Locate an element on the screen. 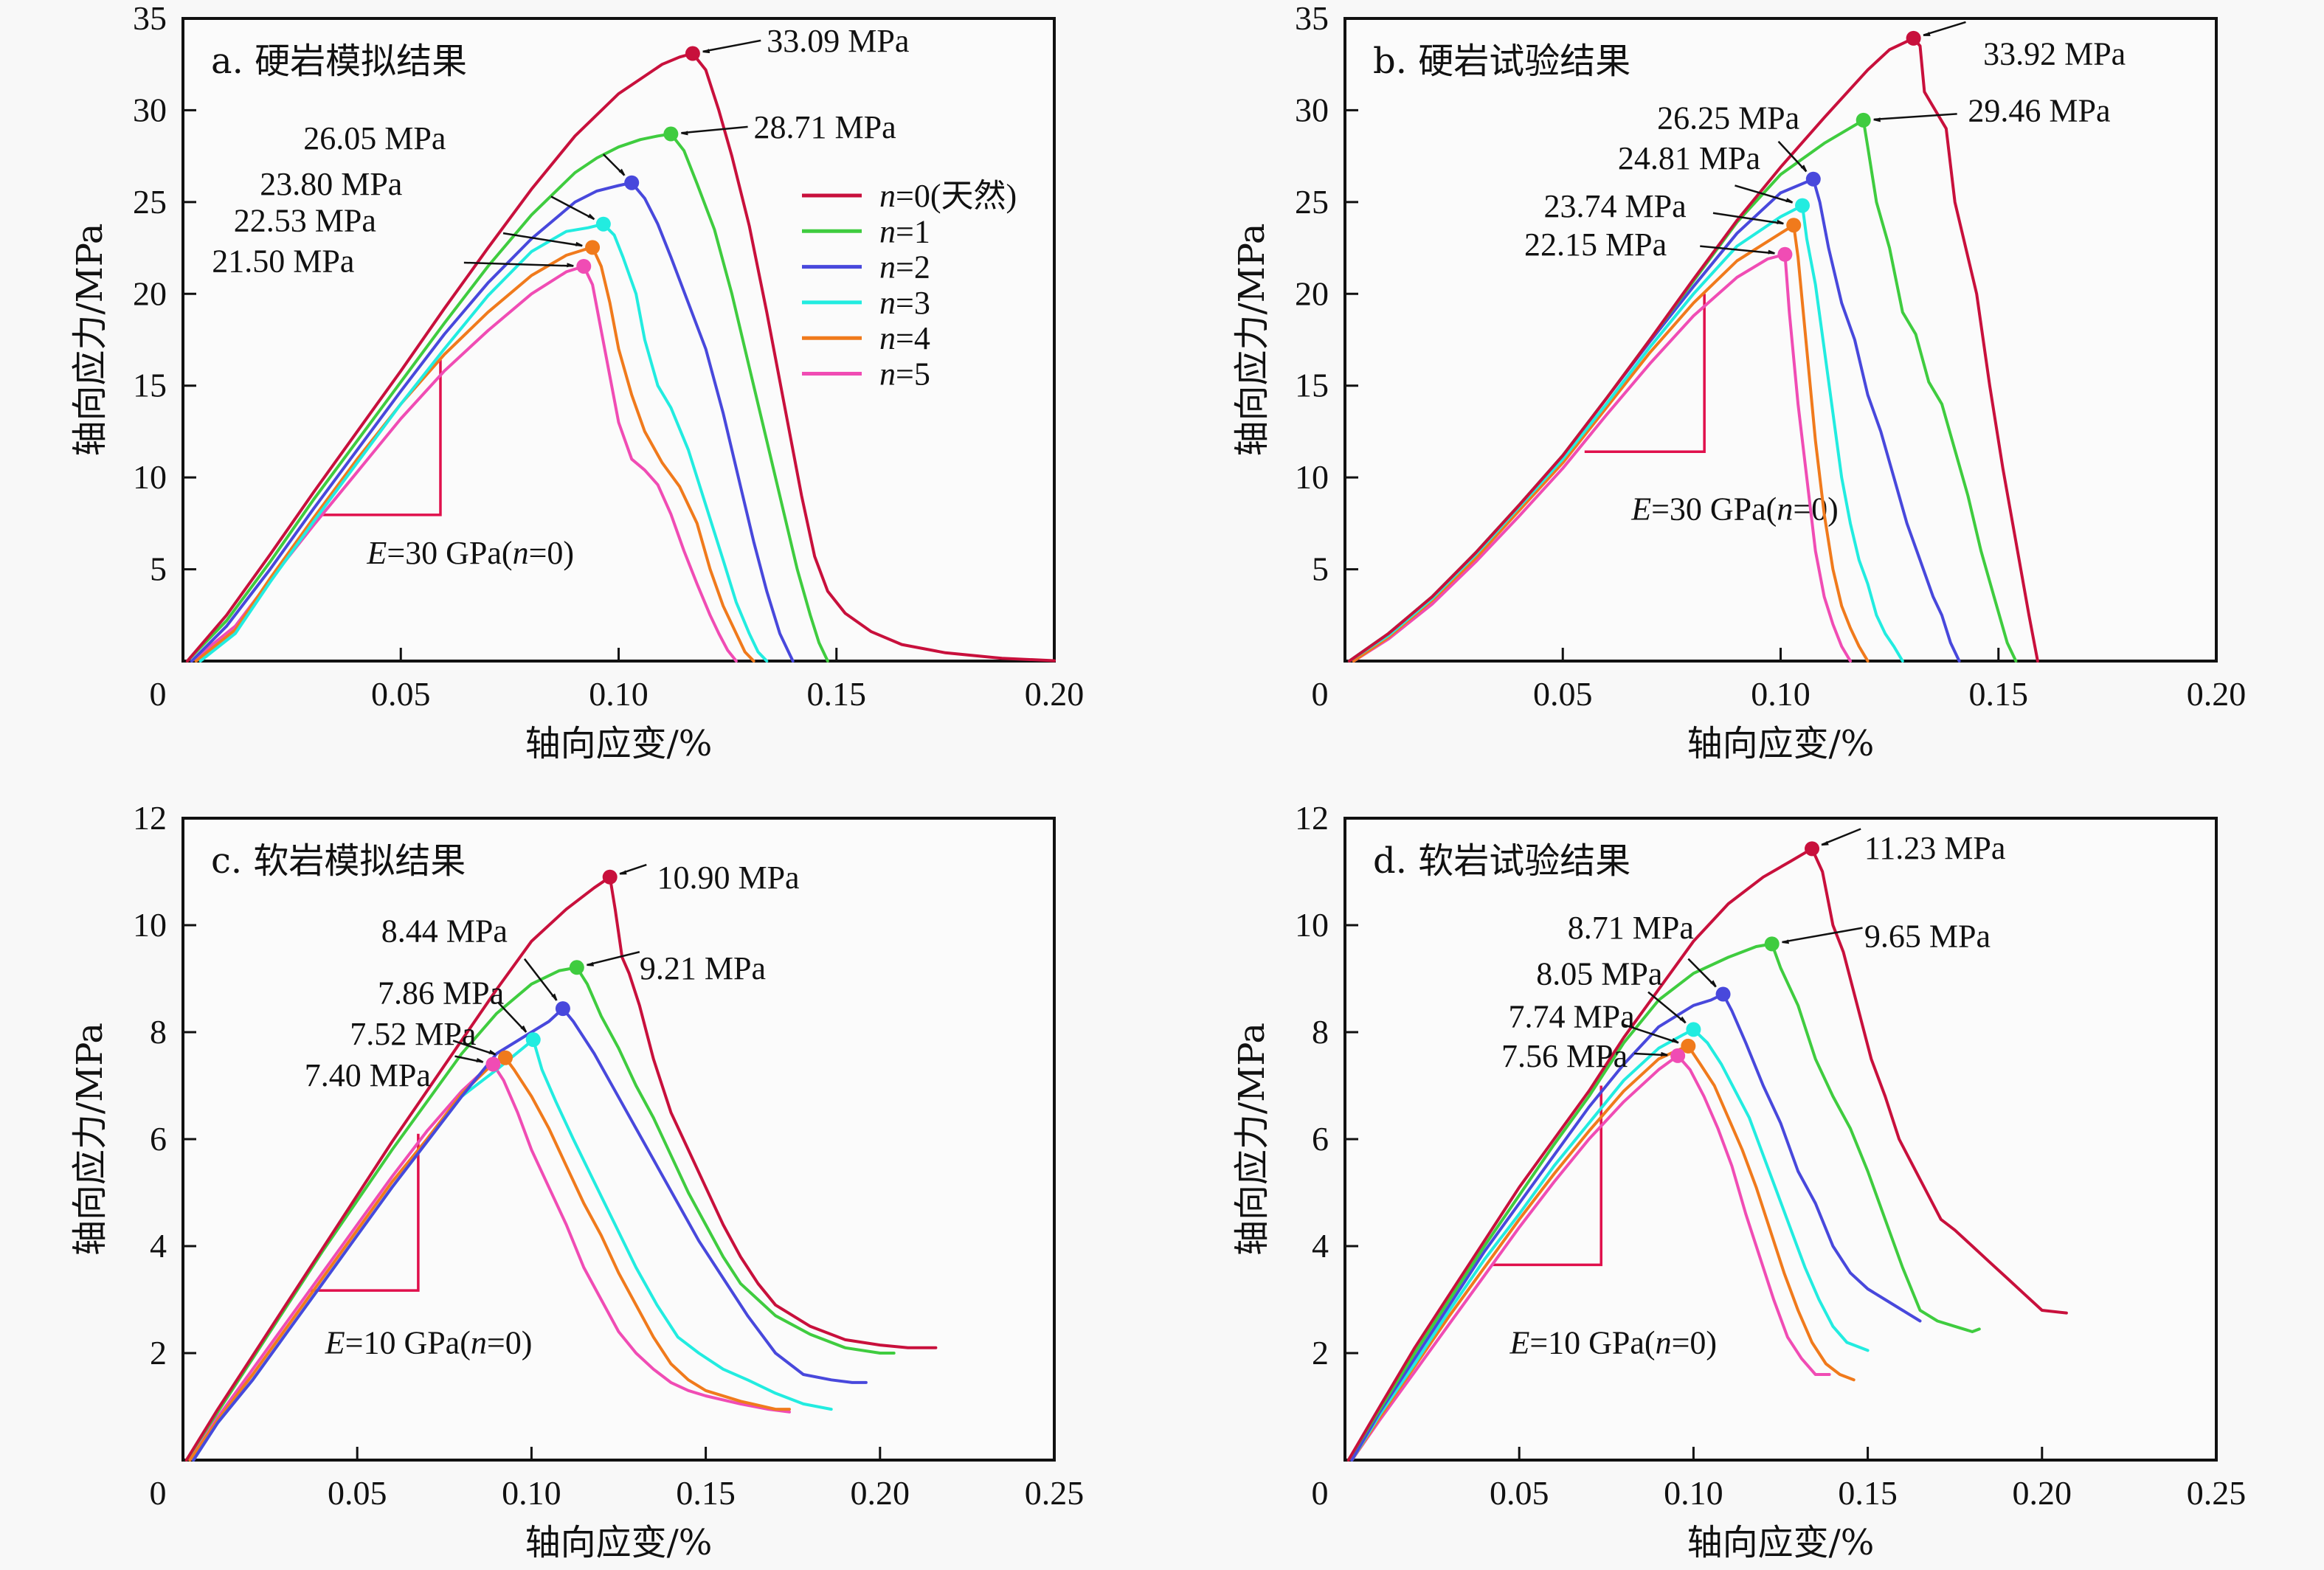 The width and height of the screenshot is (2324, 1570). peak-label-n5: 7.56 MPa is located at coordinates (1564, 1056).